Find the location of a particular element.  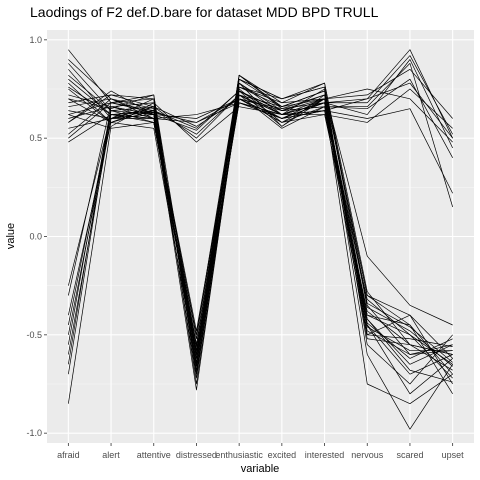

y-tick-label: 0.5 is located at coordinates (35, 138).